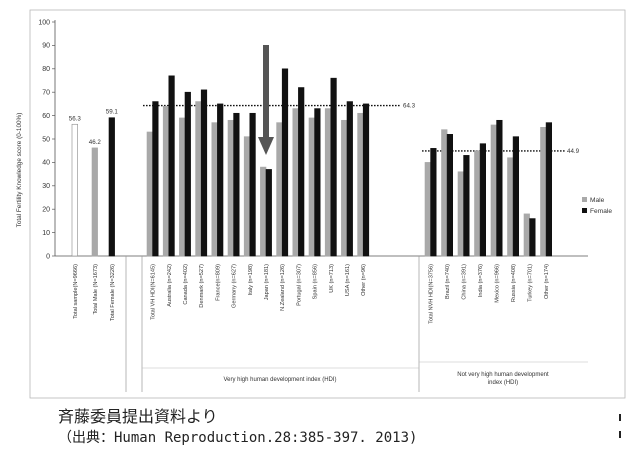 The height and width of the screenshot is (452, 626). Describe the element at coordinates (48, 256) in the screenshot. I see `y-tick-label: 0` at that location.